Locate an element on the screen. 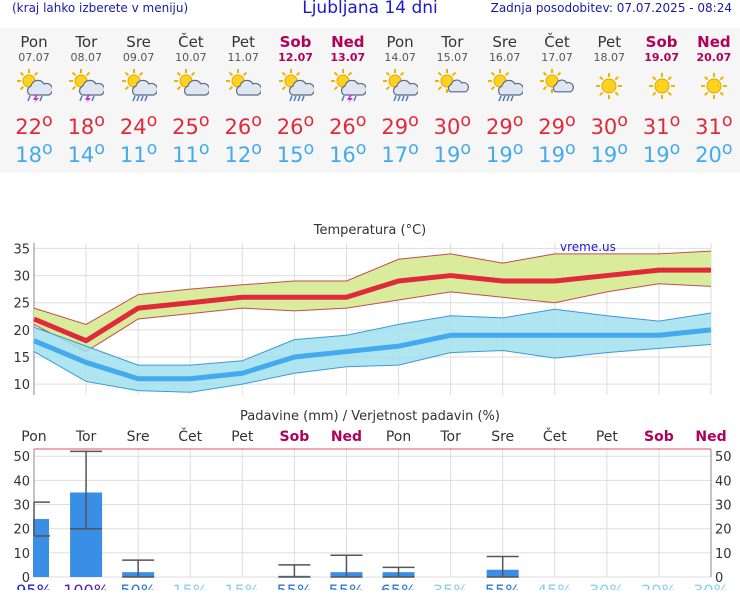 The width and height of the screenshot is (740, 600). day-name: Čet is located at coordinates (191, 42).